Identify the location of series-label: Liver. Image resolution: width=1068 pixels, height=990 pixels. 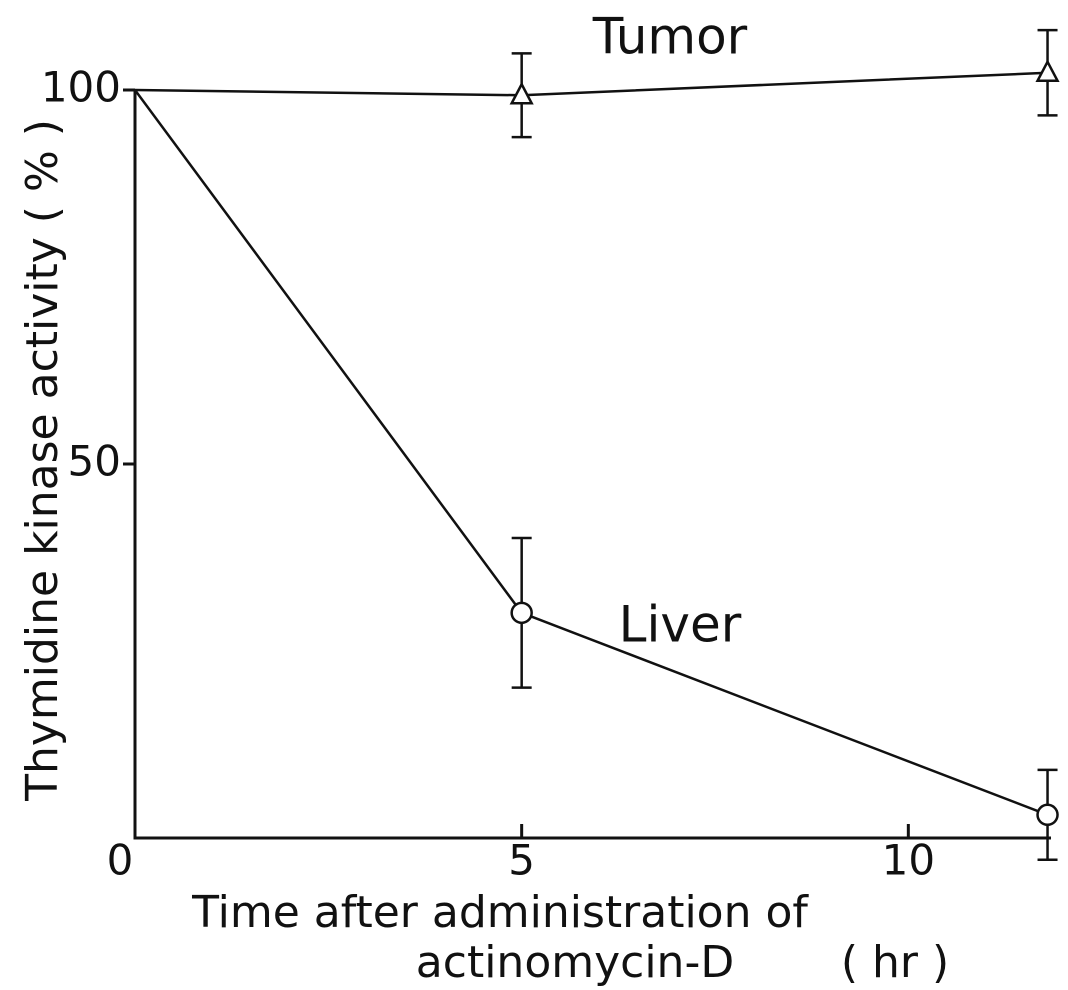
(680, 625).